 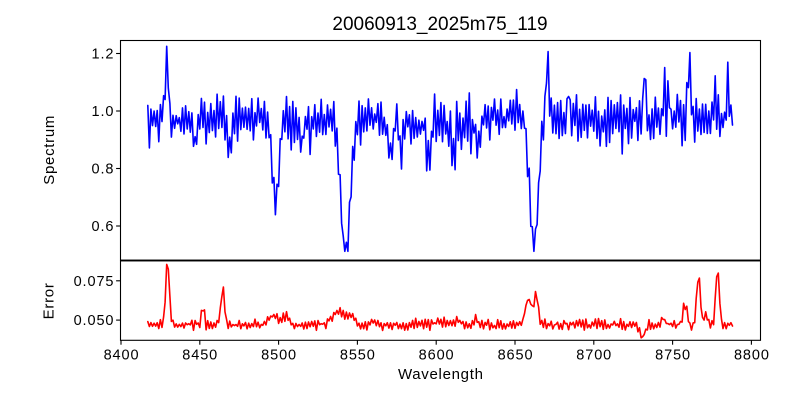 I want to click on svg-text: Wavelength, so click(x=441, y=374).